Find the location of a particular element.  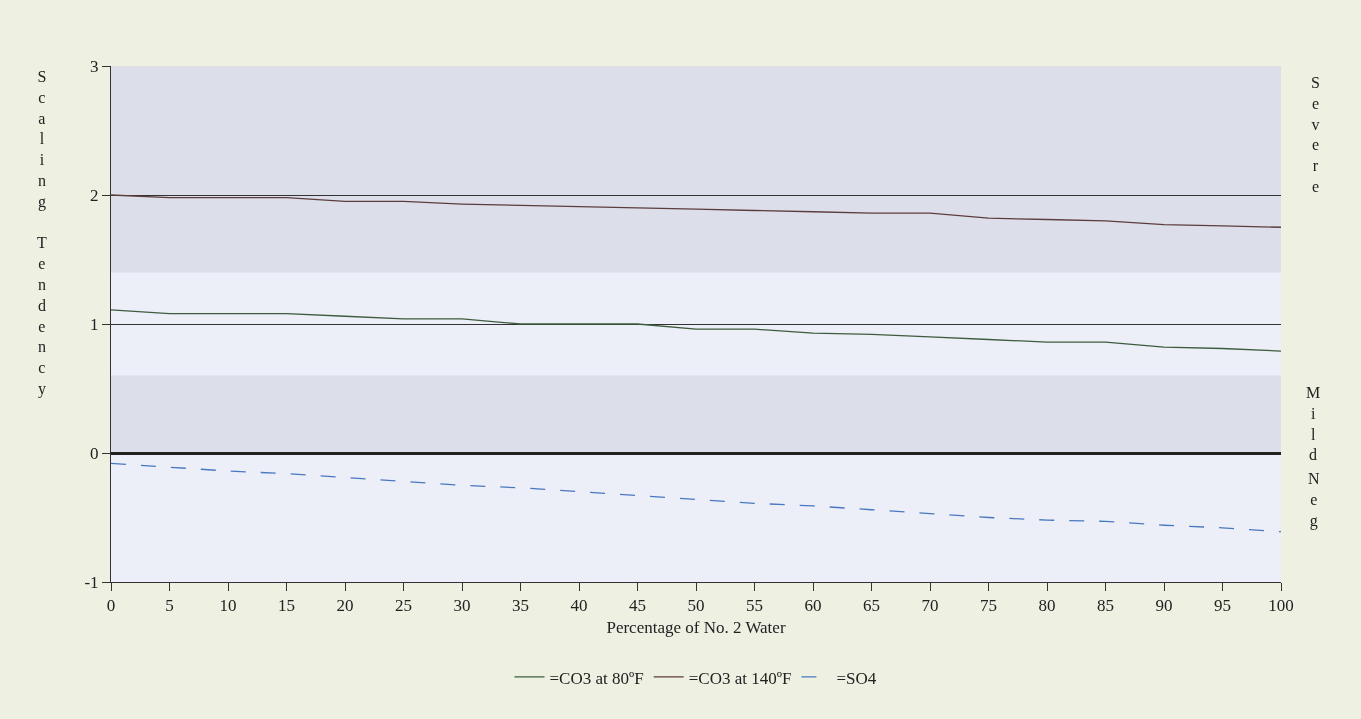

x-tick-label: 65 is located at coordinates (871, 606).